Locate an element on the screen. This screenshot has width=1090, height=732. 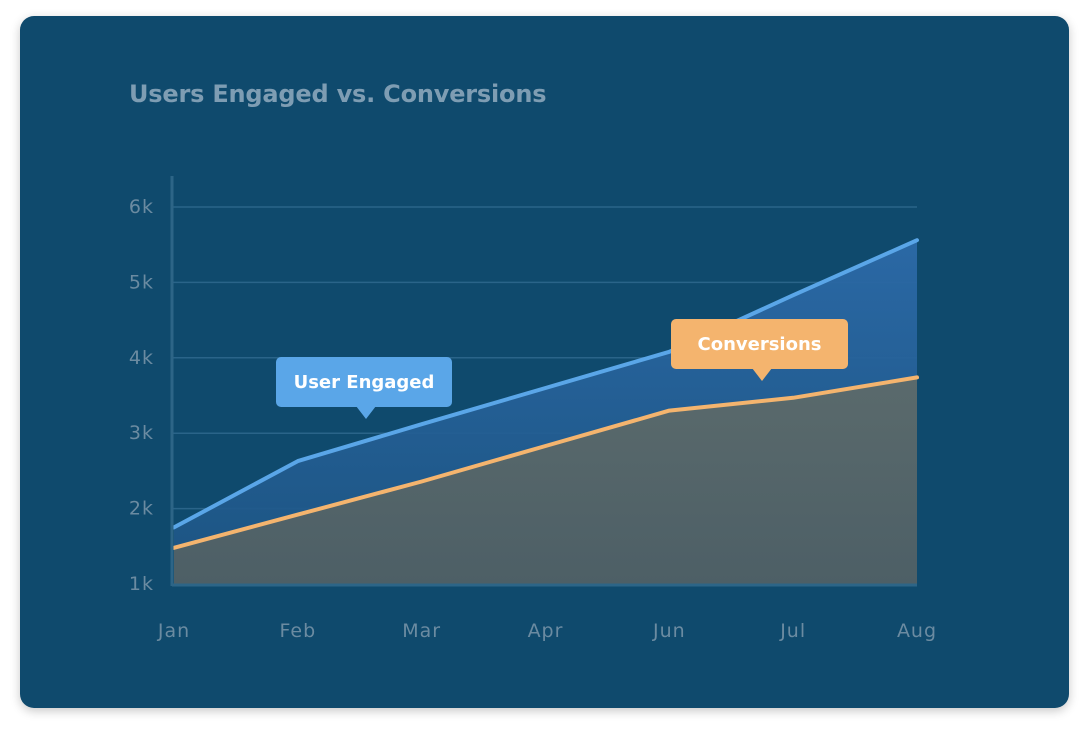
series-callout-1: User Engaged is located at coordinates (364, 388).